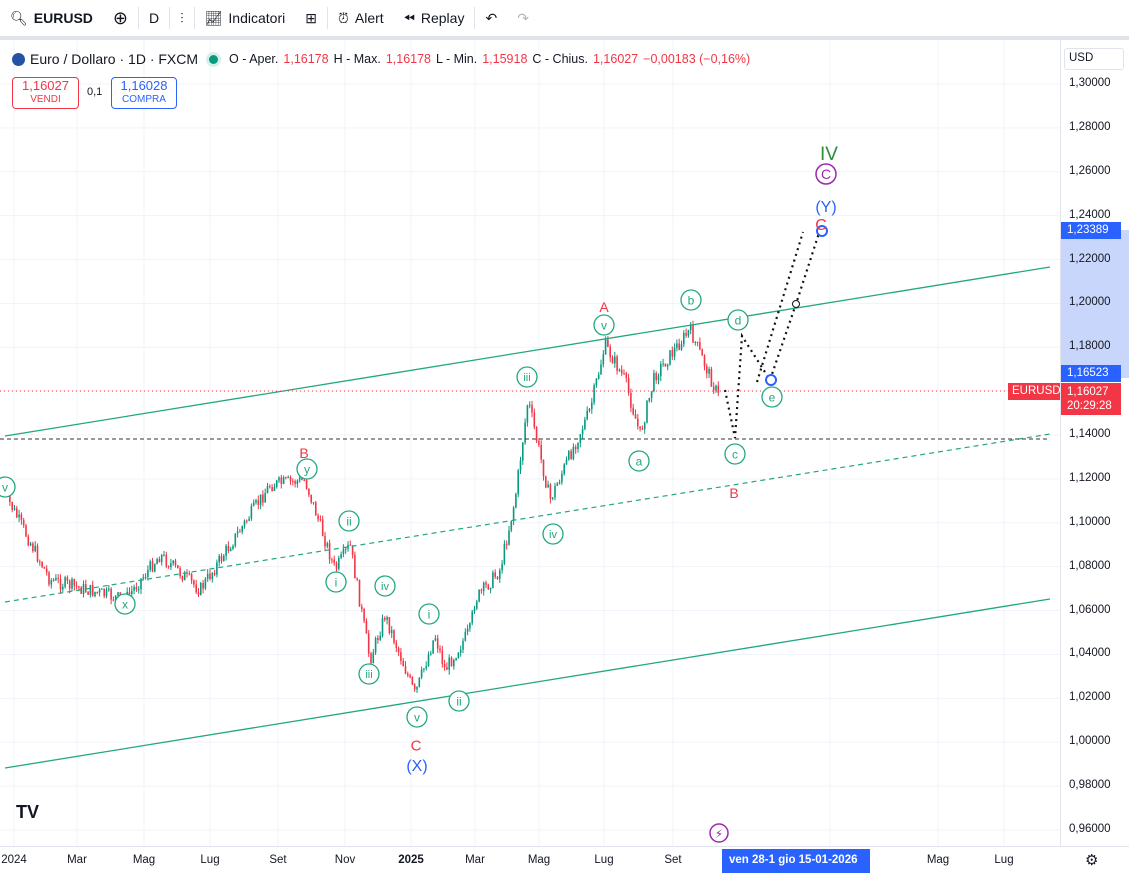 The height and width of the screenshot is (873, 1129). Describe the element at coordinates (1090, 521) in the screenshot. I see `price-tick-label: 1,10000` at that location.